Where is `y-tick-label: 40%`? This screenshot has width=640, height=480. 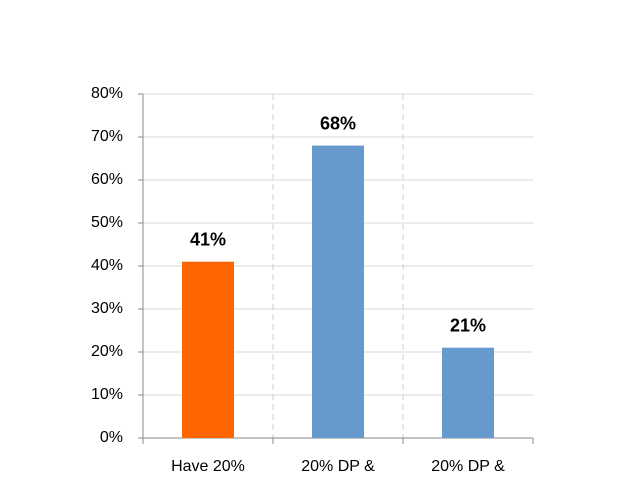 y-tick-label: 40% is located at coordinates (107, 265).